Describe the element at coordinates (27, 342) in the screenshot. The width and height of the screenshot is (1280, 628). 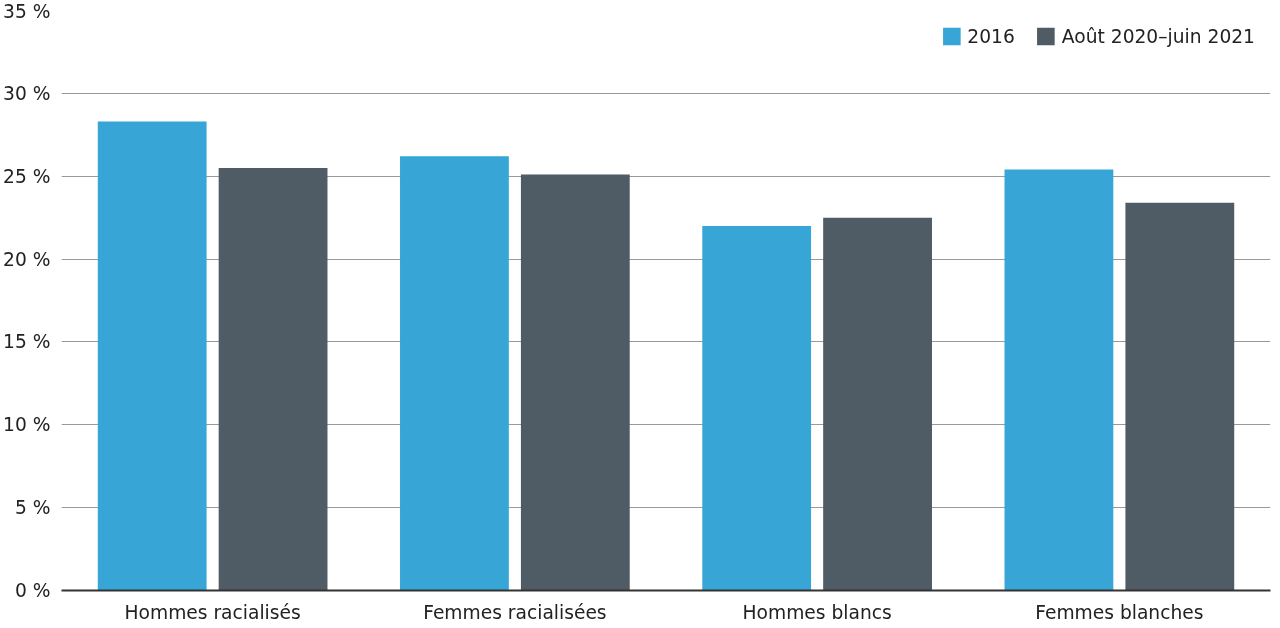
I see `y-tick-label: 15 %` at that location.